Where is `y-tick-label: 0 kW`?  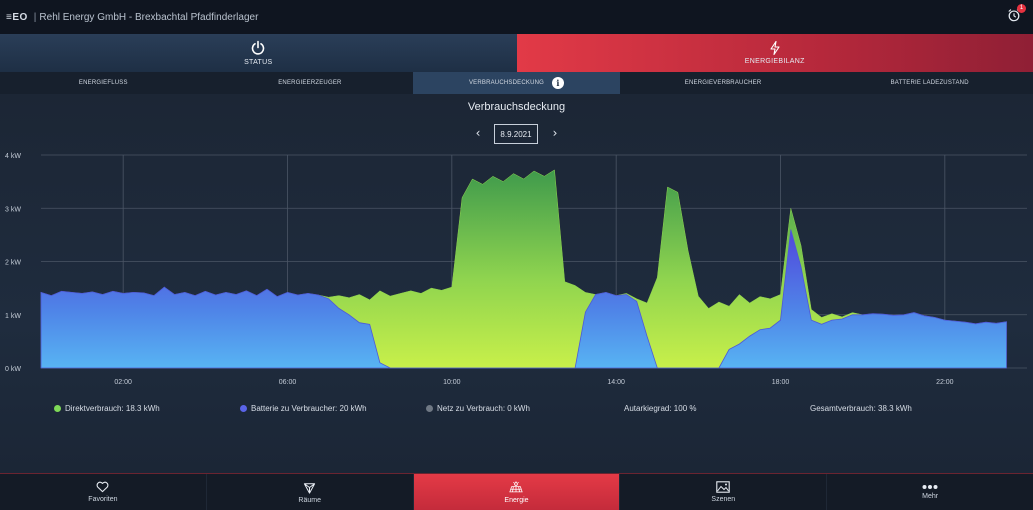
y-tick-label: 0 kW is located at coordinates (13, 369).